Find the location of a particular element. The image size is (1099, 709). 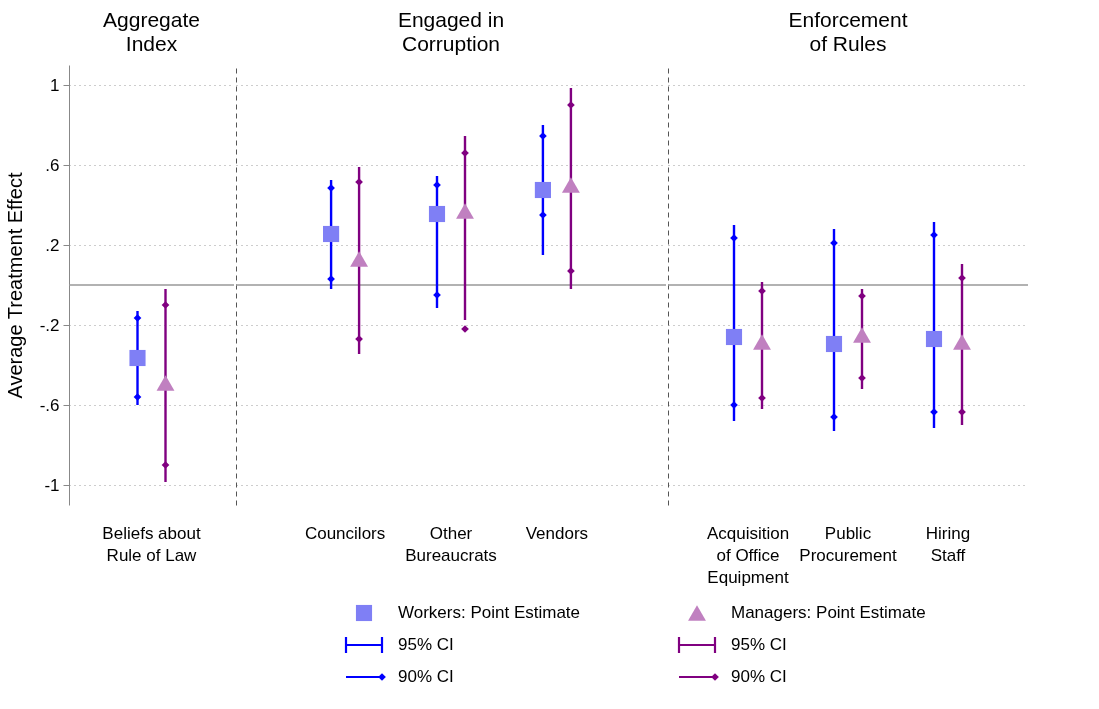

x-tick-label: Councilors is located at coordinates (345, 533).